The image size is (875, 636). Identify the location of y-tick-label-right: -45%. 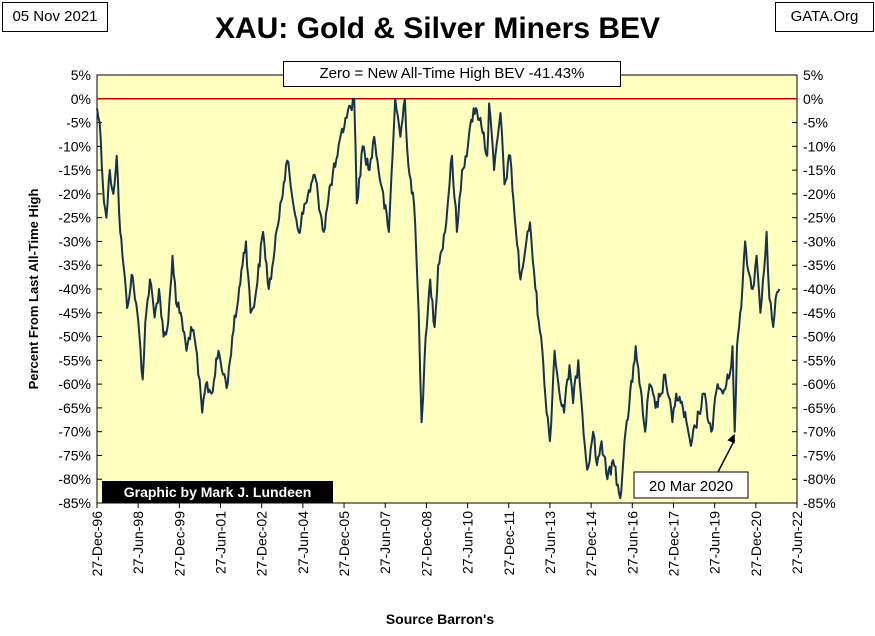
(819, 313).